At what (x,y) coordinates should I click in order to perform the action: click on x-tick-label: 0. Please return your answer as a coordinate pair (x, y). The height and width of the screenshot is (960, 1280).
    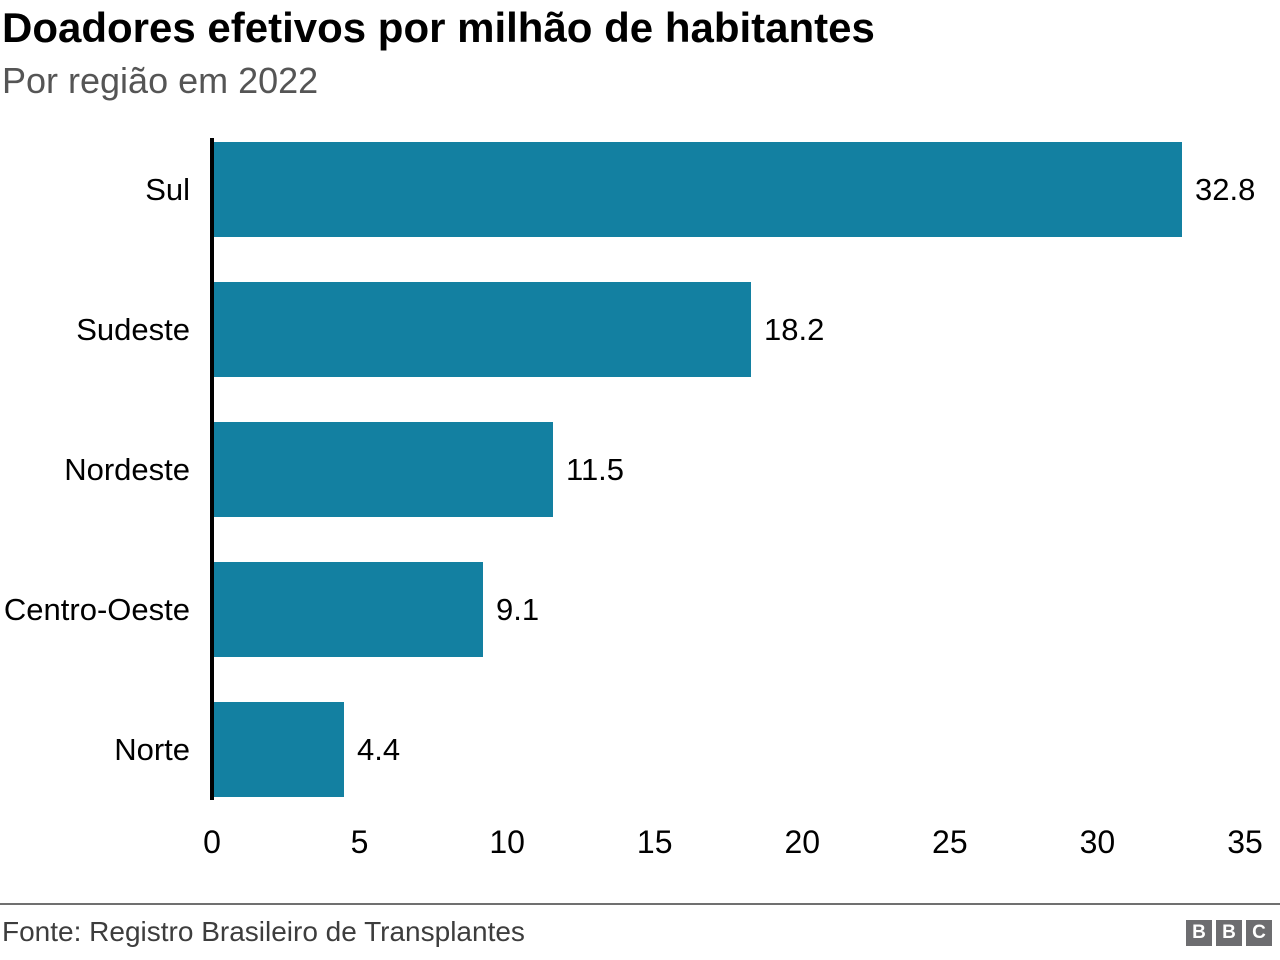
    Looking at the image, I should click on (212, 842).